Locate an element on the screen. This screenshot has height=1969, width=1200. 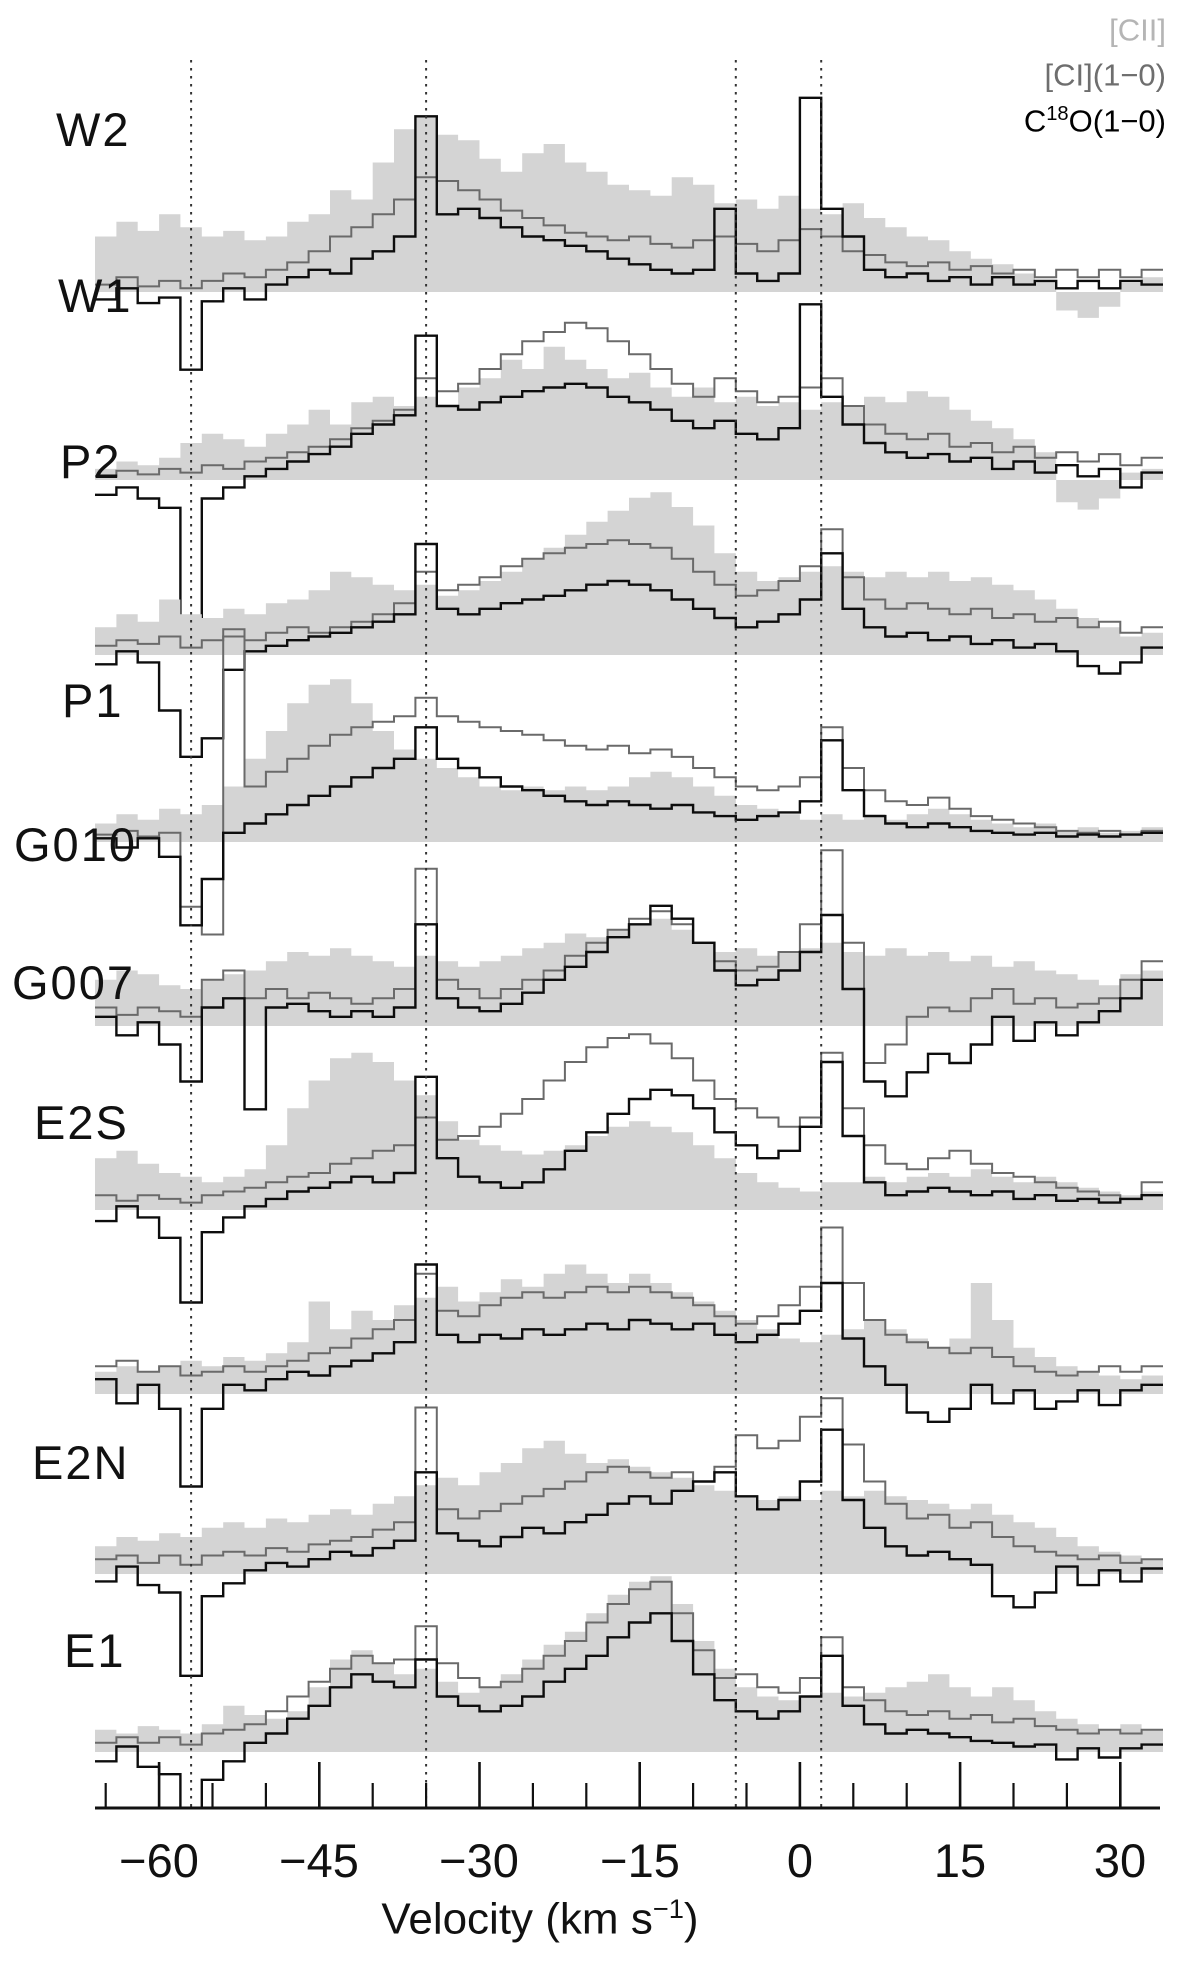
legend: [CII] [CI](1−0) C18O(1−0) is located at coordinates (1095, 72).